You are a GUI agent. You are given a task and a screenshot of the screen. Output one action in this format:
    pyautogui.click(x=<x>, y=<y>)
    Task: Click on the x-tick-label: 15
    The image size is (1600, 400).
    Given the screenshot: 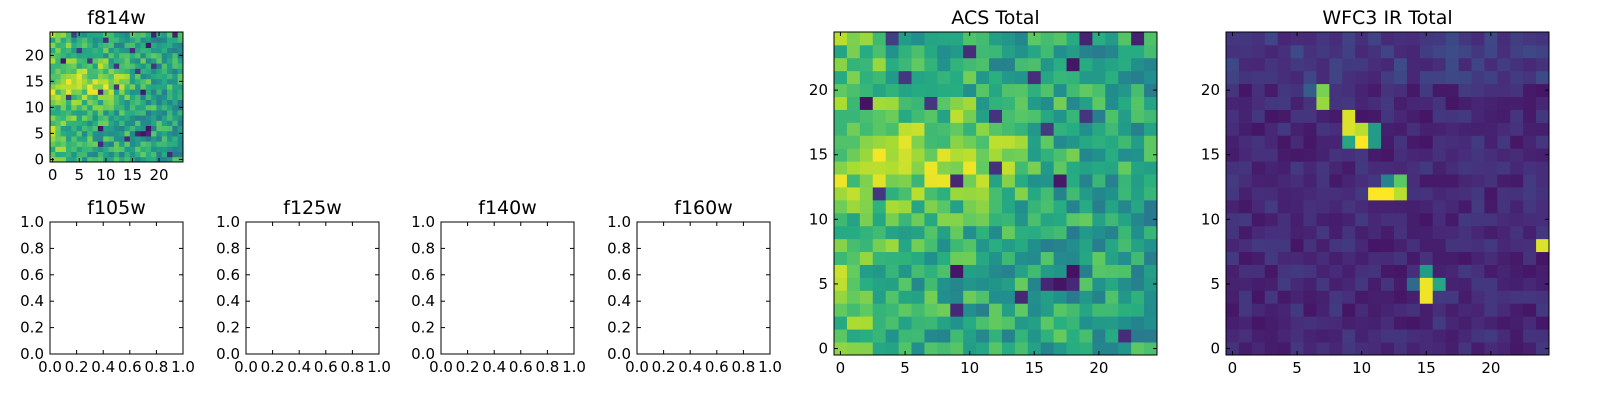 What is the action you would take?
    pyautogui.click(x=1034, y=368)
    